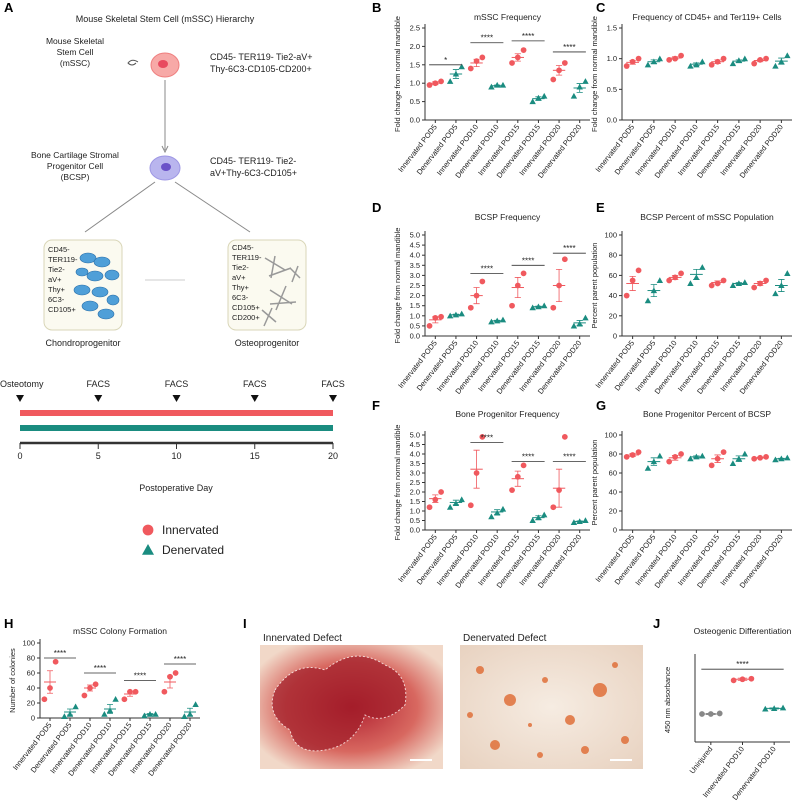 Image resolution: width=800 pixels, height=803 pixels. What do you see at coordinates (594, 483) in the screenshot?
I see `y-axis-label: Percent parent population` at bounding box center [594, 483].